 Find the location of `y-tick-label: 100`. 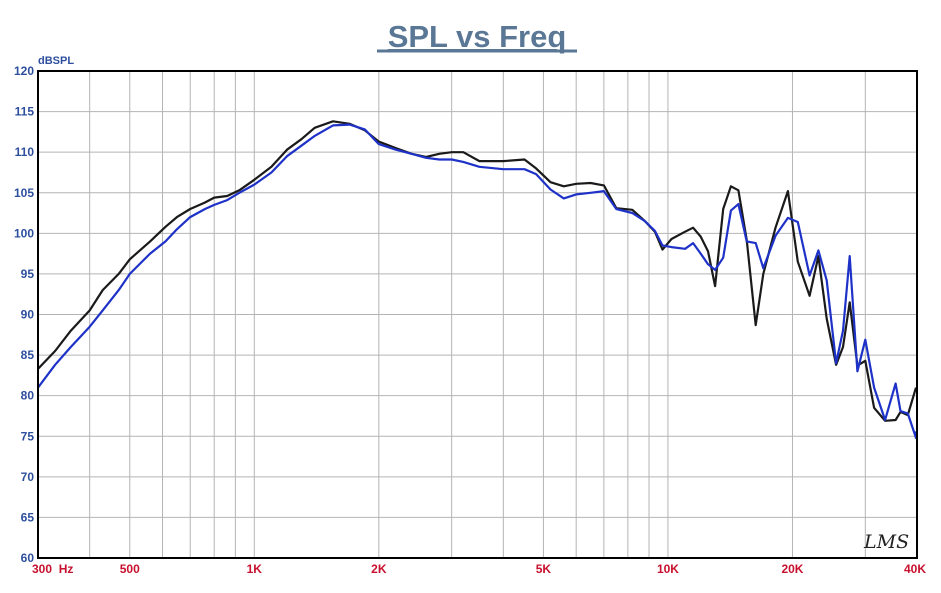

y-tick-label: 100 is located at coordinates (24, 233).